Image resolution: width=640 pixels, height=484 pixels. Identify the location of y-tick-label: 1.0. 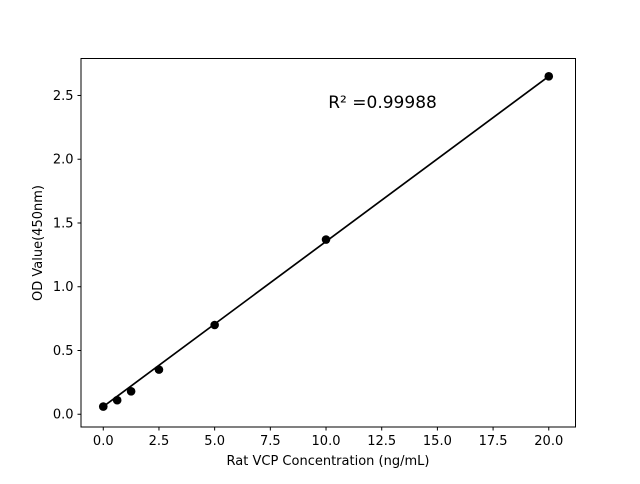
(63, 287).